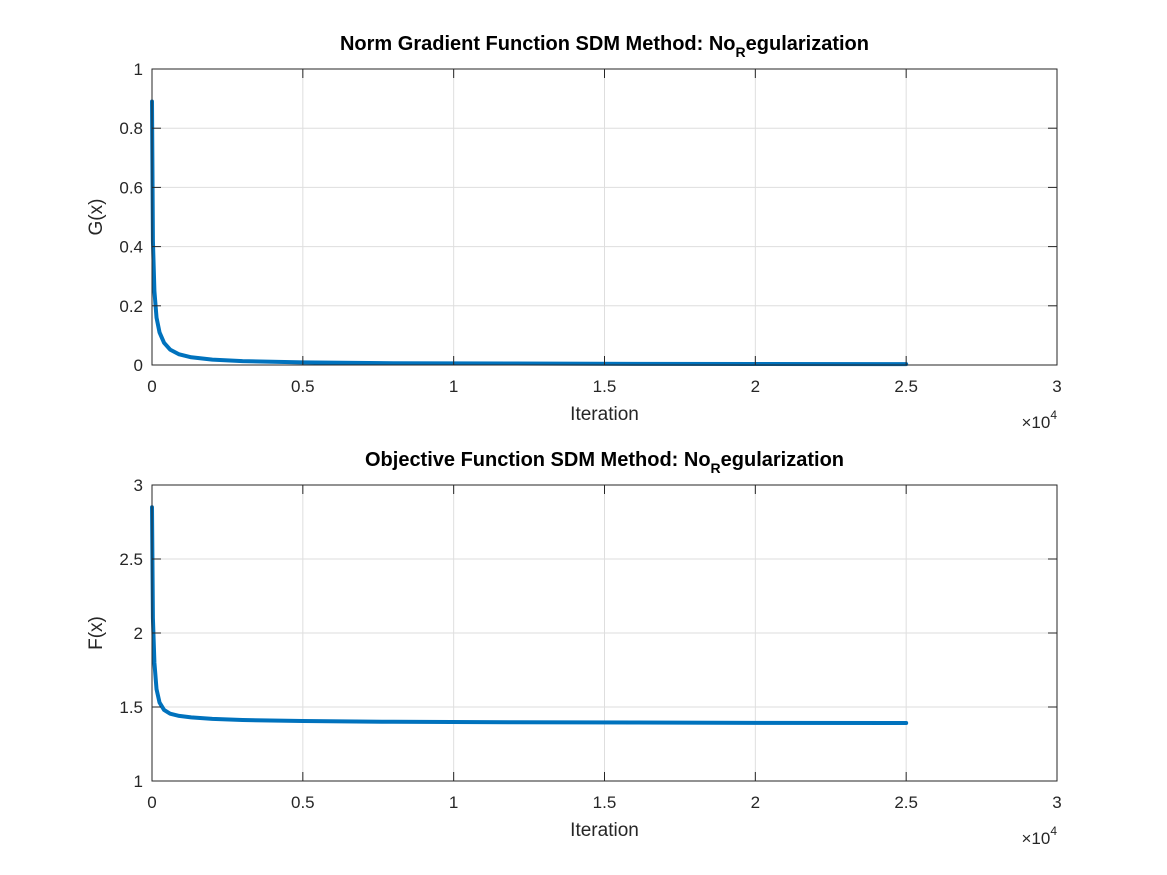 This screenshot has width=1167, height=875. Describe the element at coordinates (131, 707) in the screenshot. I see `y-tick-label: 1.5` at that location.